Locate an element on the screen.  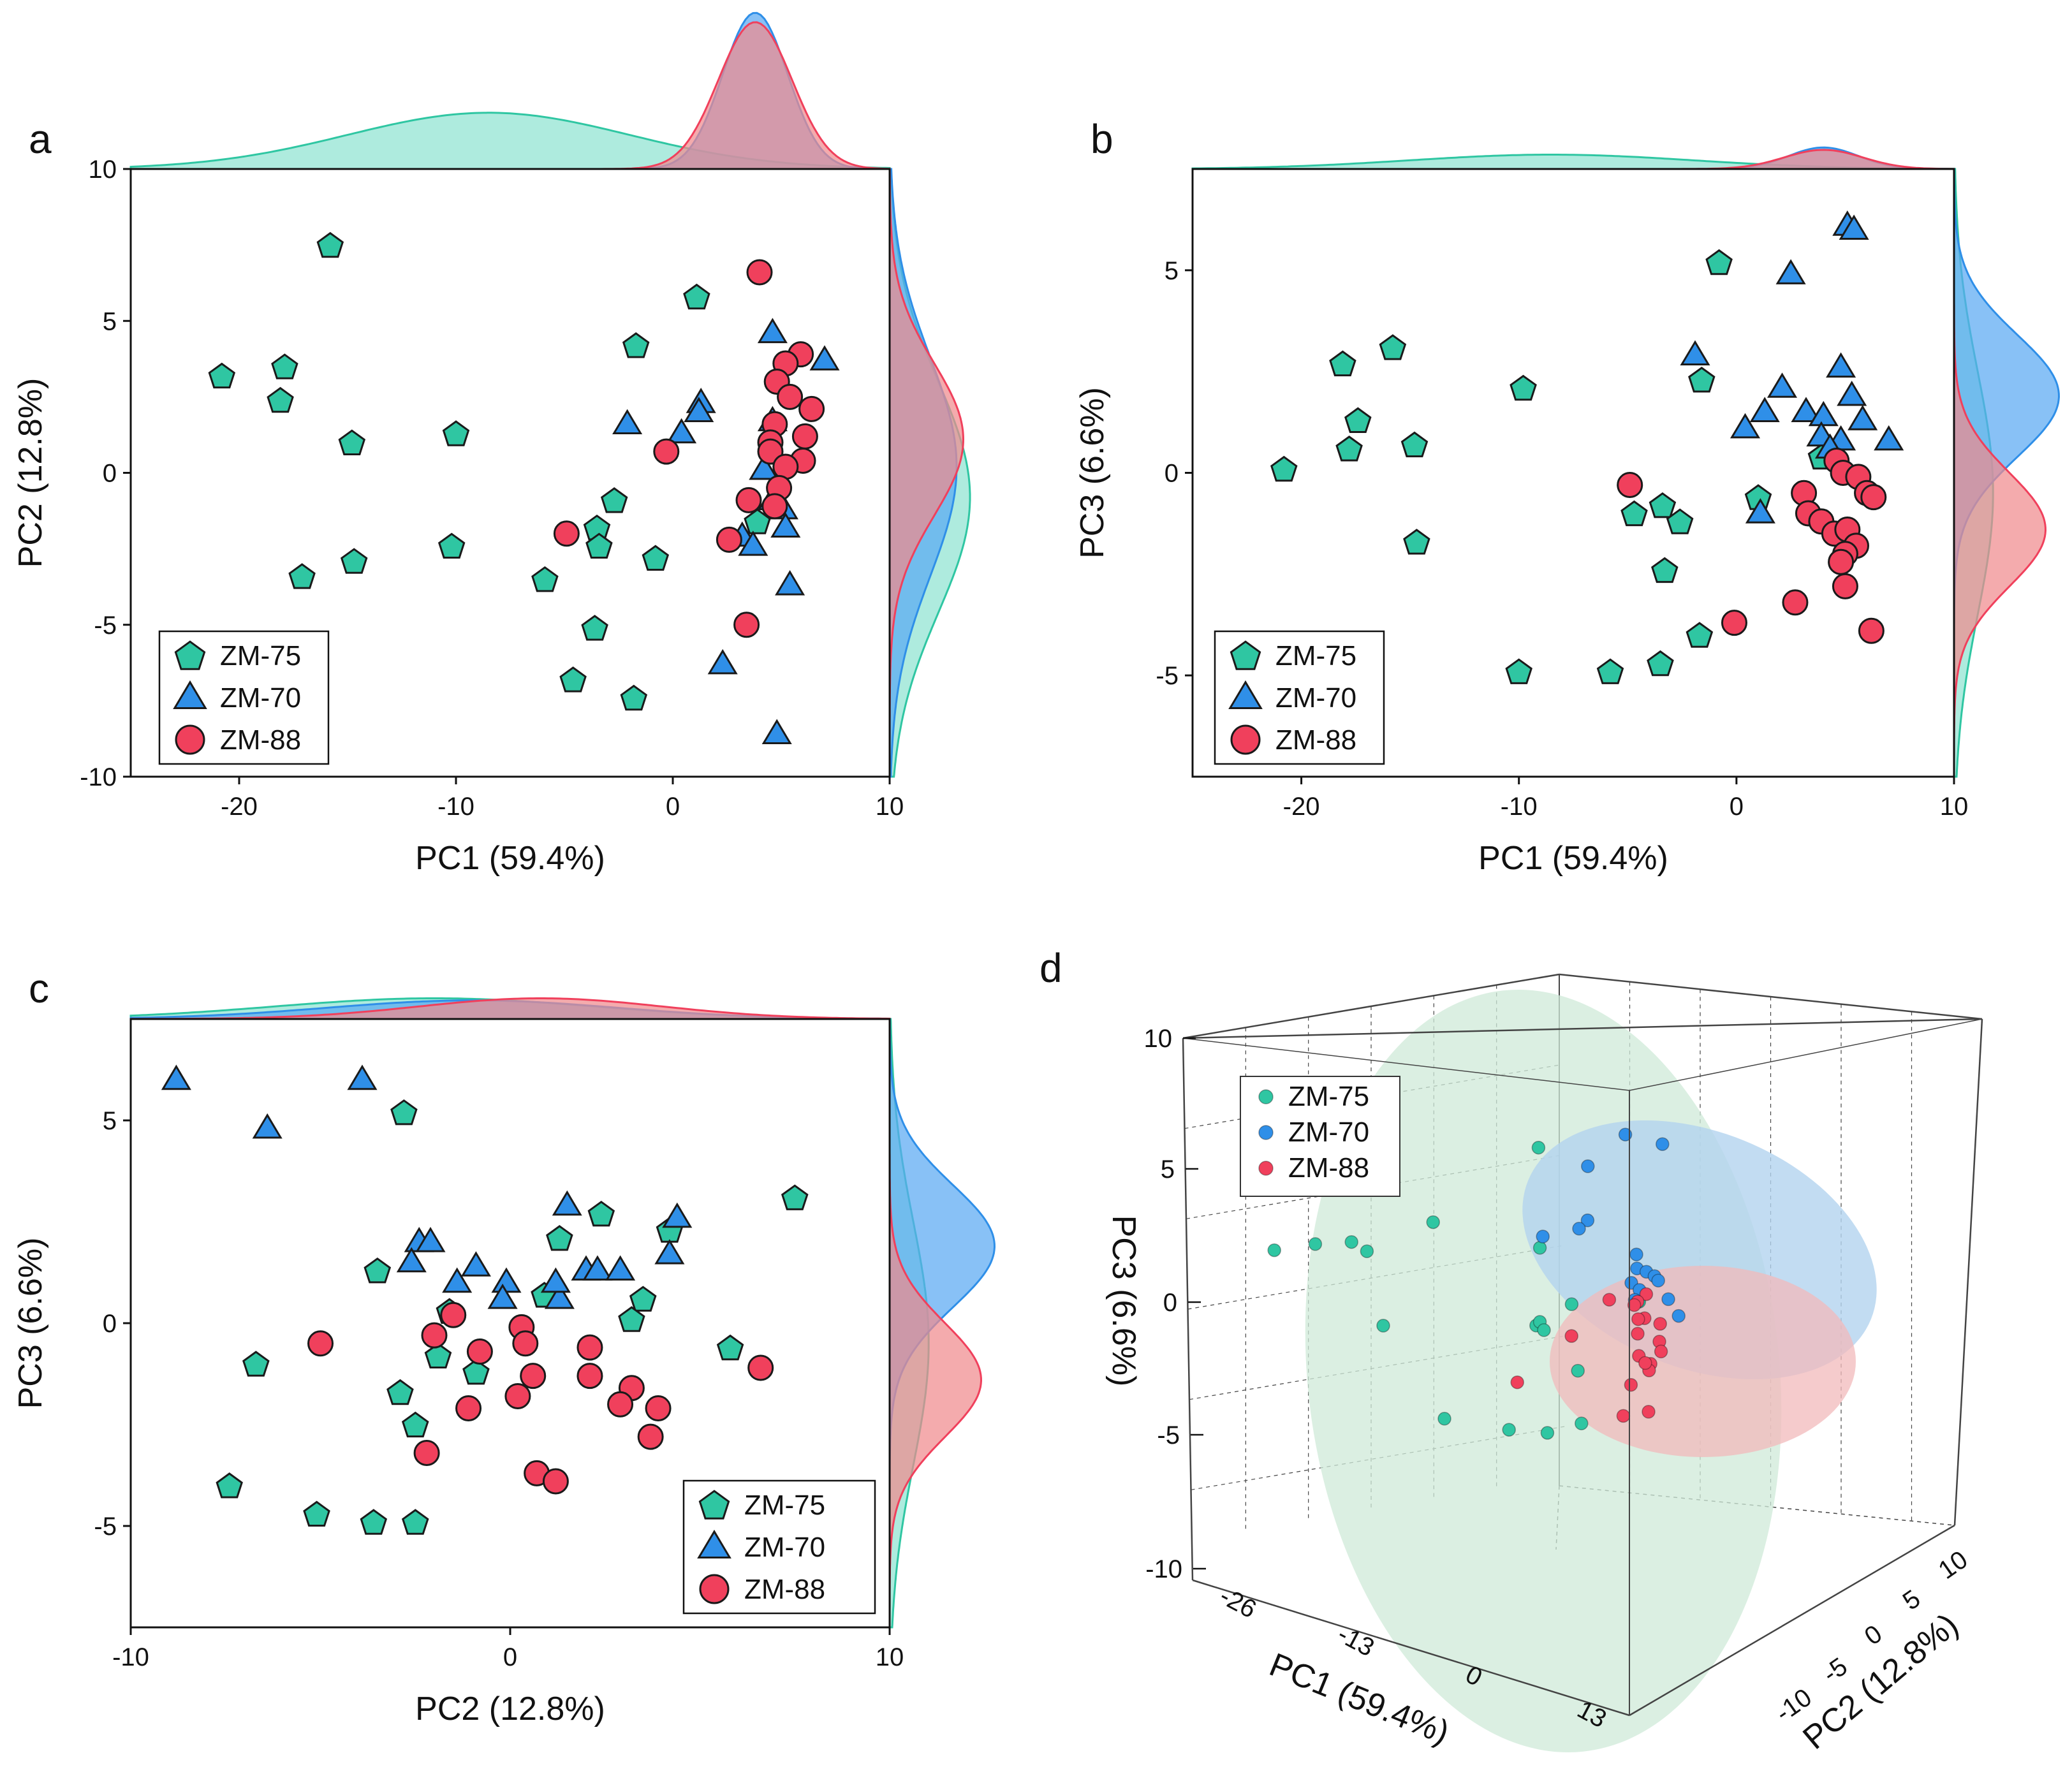
y-tick-label: 5 is located at coordinates (110, 321).